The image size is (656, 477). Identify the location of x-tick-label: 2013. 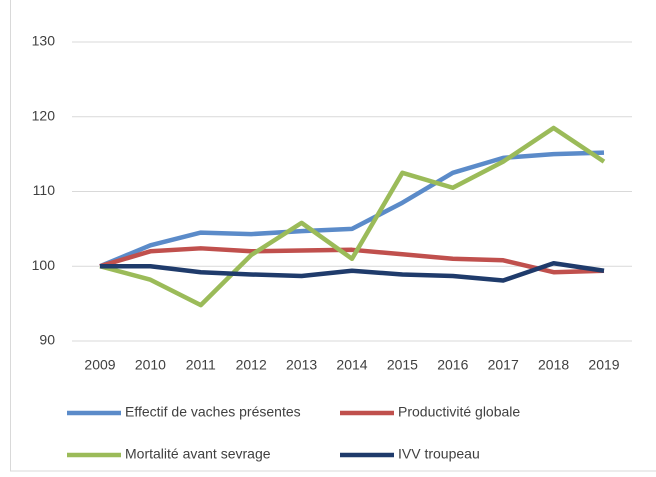
(301, 365).